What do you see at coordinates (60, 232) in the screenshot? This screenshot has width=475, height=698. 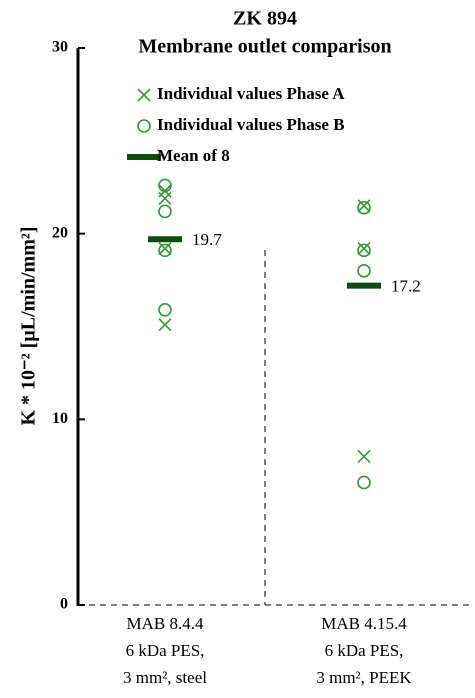 I see `y-tick-label: 20` at bounding box center [60, 232].